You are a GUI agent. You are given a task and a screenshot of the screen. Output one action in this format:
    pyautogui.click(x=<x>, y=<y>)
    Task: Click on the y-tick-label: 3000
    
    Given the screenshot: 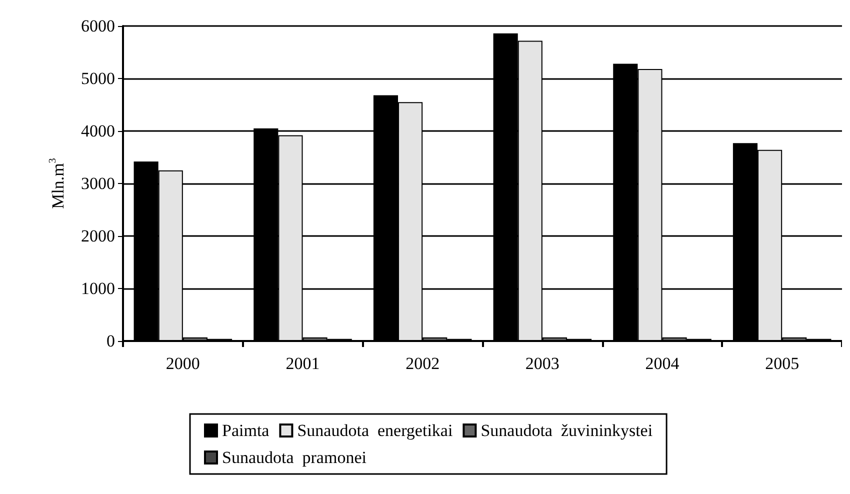 What is the action you would take?
    pyautogui.click(x=98, y=183)
    